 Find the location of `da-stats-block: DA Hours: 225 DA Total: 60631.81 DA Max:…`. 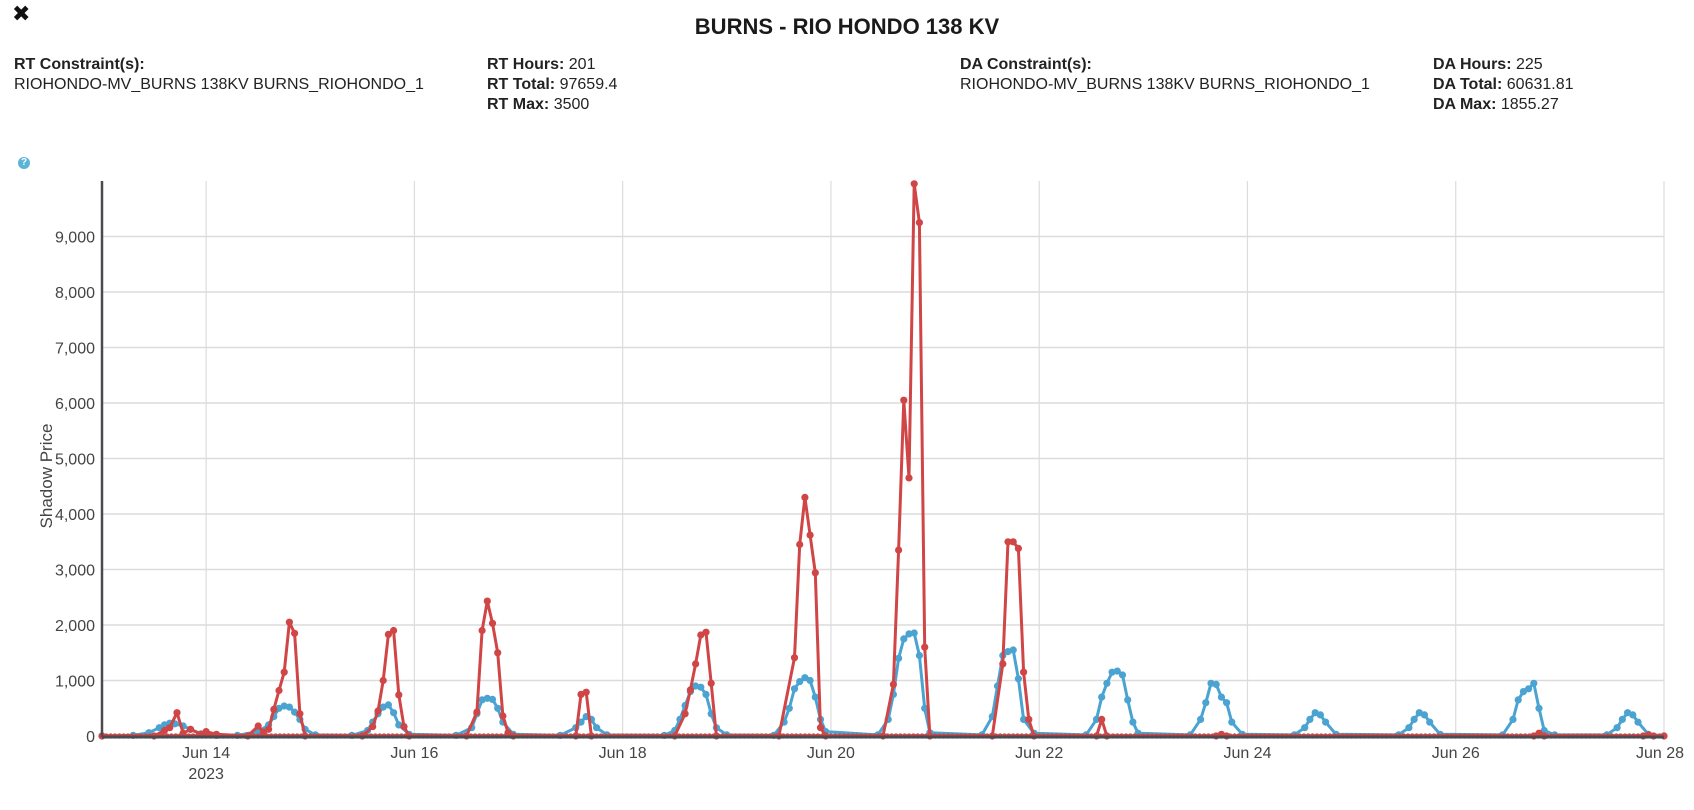

da-stats-block: DA Hours: 225 DA Total: 60631.81 DA Max:… is located at coordinates (1503, 85).